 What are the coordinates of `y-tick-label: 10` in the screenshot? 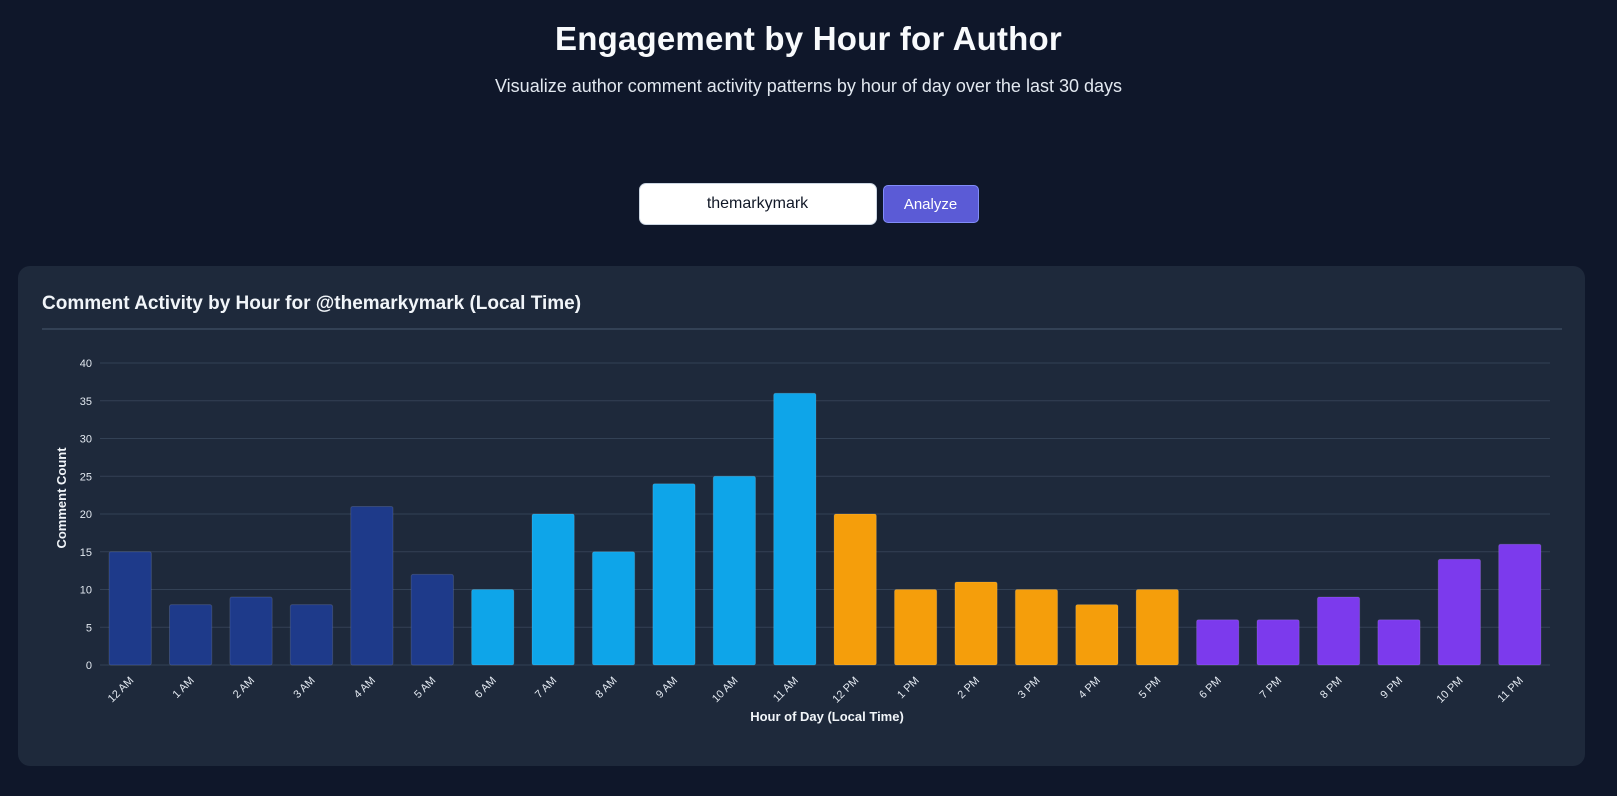 It's located at (86, 591).